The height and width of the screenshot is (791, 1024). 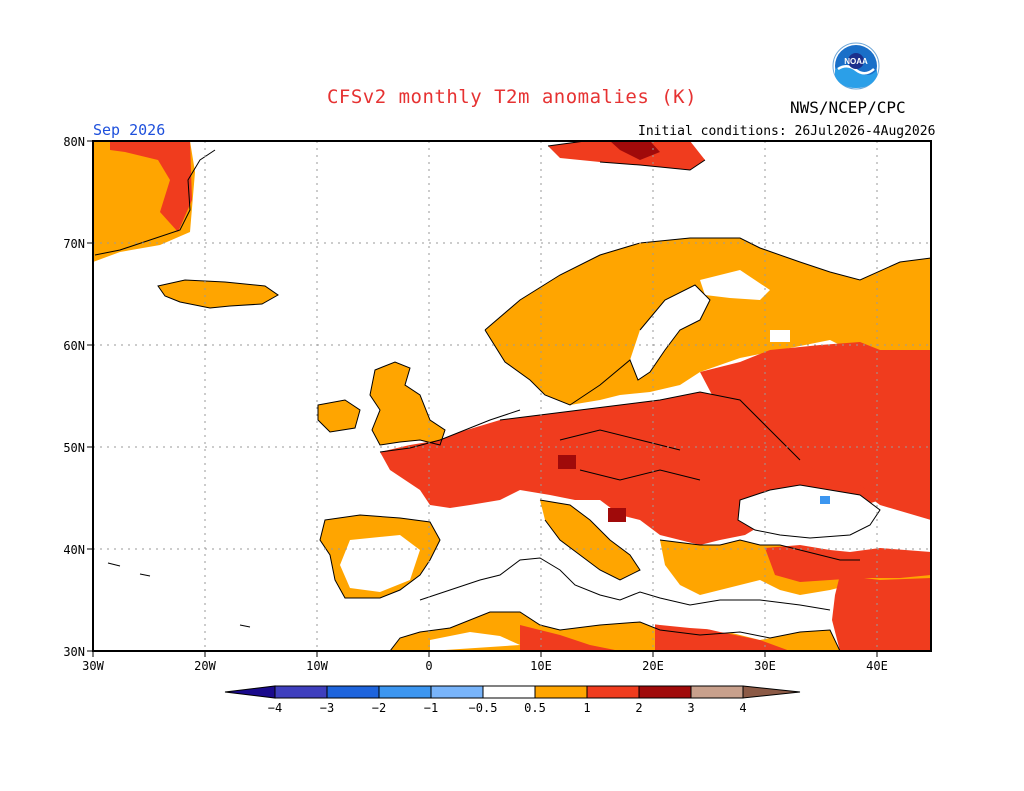 What do you see at coordinates (301, 692) in the screenshot?
I see `colorbar-minus4-minus3` at bounding box center [301, 692].